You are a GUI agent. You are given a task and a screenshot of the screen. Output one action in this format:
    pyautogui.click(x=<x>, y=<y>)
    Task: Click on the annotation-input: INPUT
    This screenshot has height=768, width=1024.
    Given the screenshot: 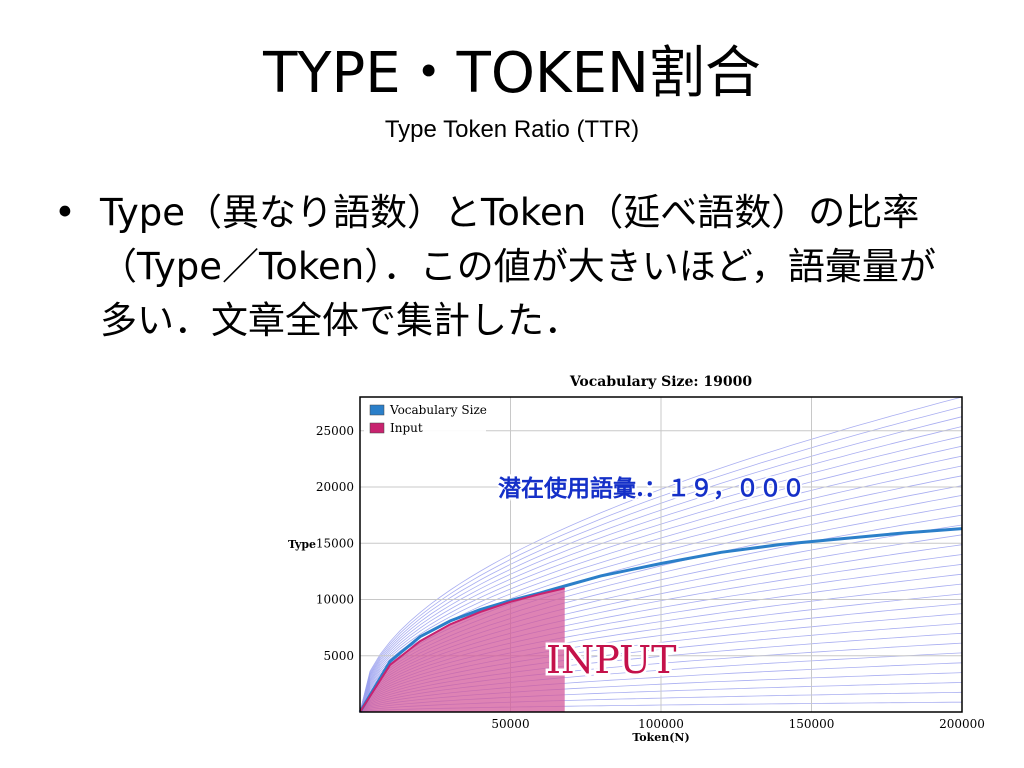 What is the action you would take?
    pyautogui.click(x=611, y=660)
    